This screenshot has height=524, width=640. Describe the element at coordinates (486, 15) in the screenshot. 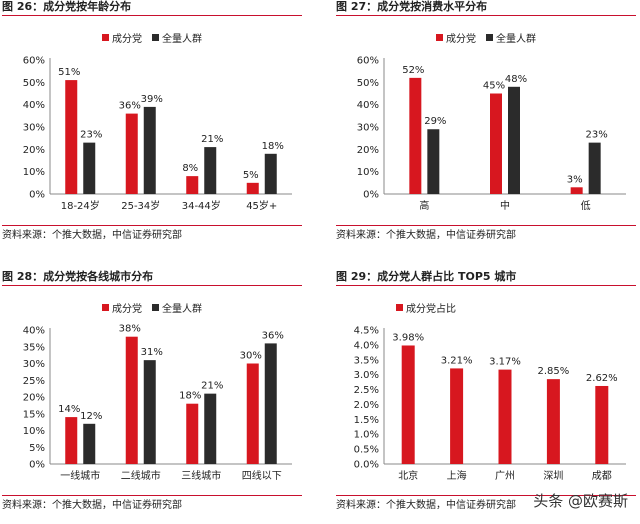

I see `title-divider` at that location.